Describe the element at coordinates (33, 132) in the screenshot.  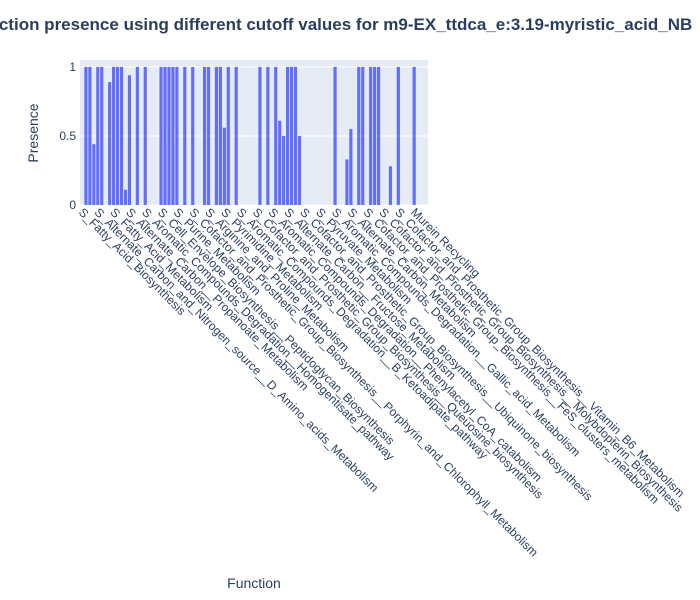
I see `y-axis-title: Presence` at that location.